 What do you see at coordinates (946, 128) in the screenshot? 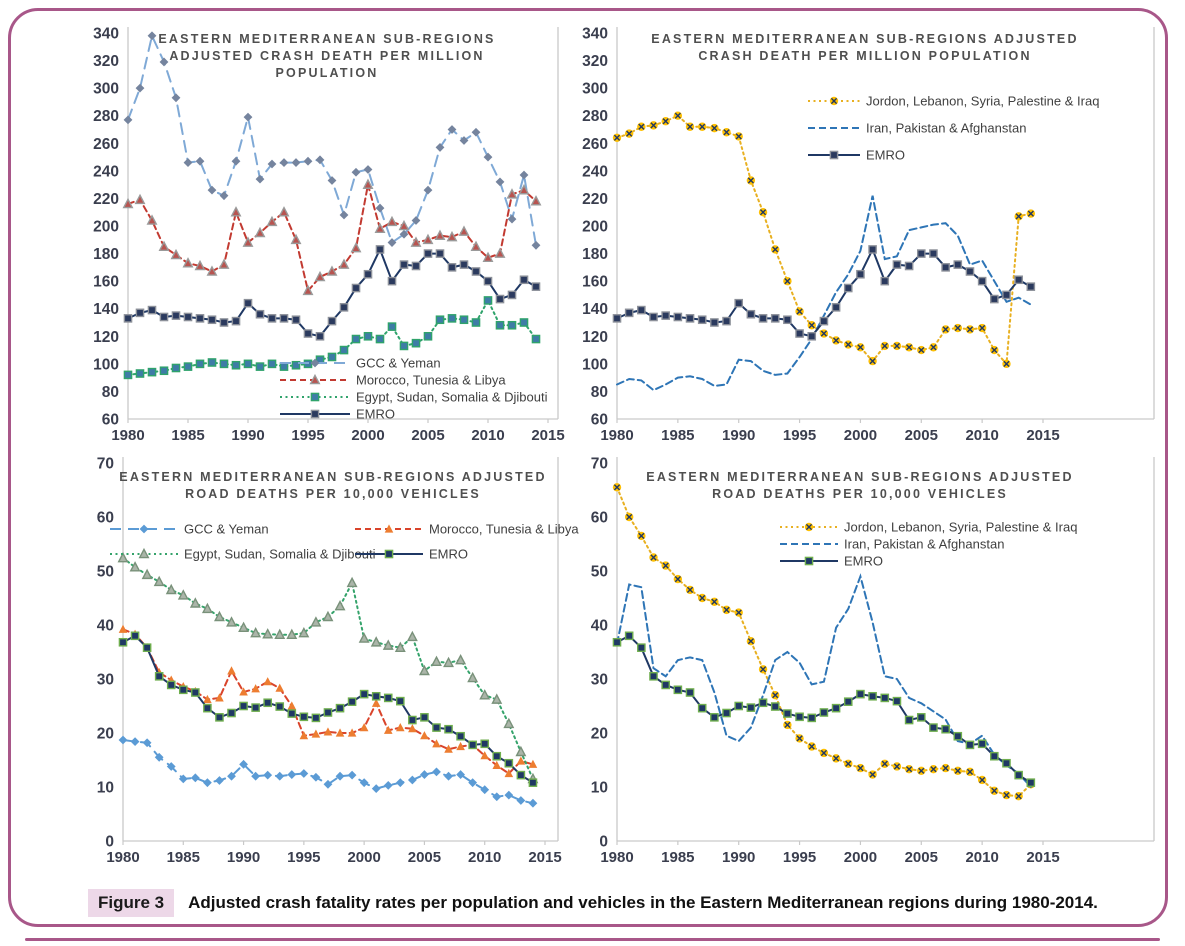
I see `legend-label: Iran, Pakistan & Afghanstan` at bounding box center [946, 128].